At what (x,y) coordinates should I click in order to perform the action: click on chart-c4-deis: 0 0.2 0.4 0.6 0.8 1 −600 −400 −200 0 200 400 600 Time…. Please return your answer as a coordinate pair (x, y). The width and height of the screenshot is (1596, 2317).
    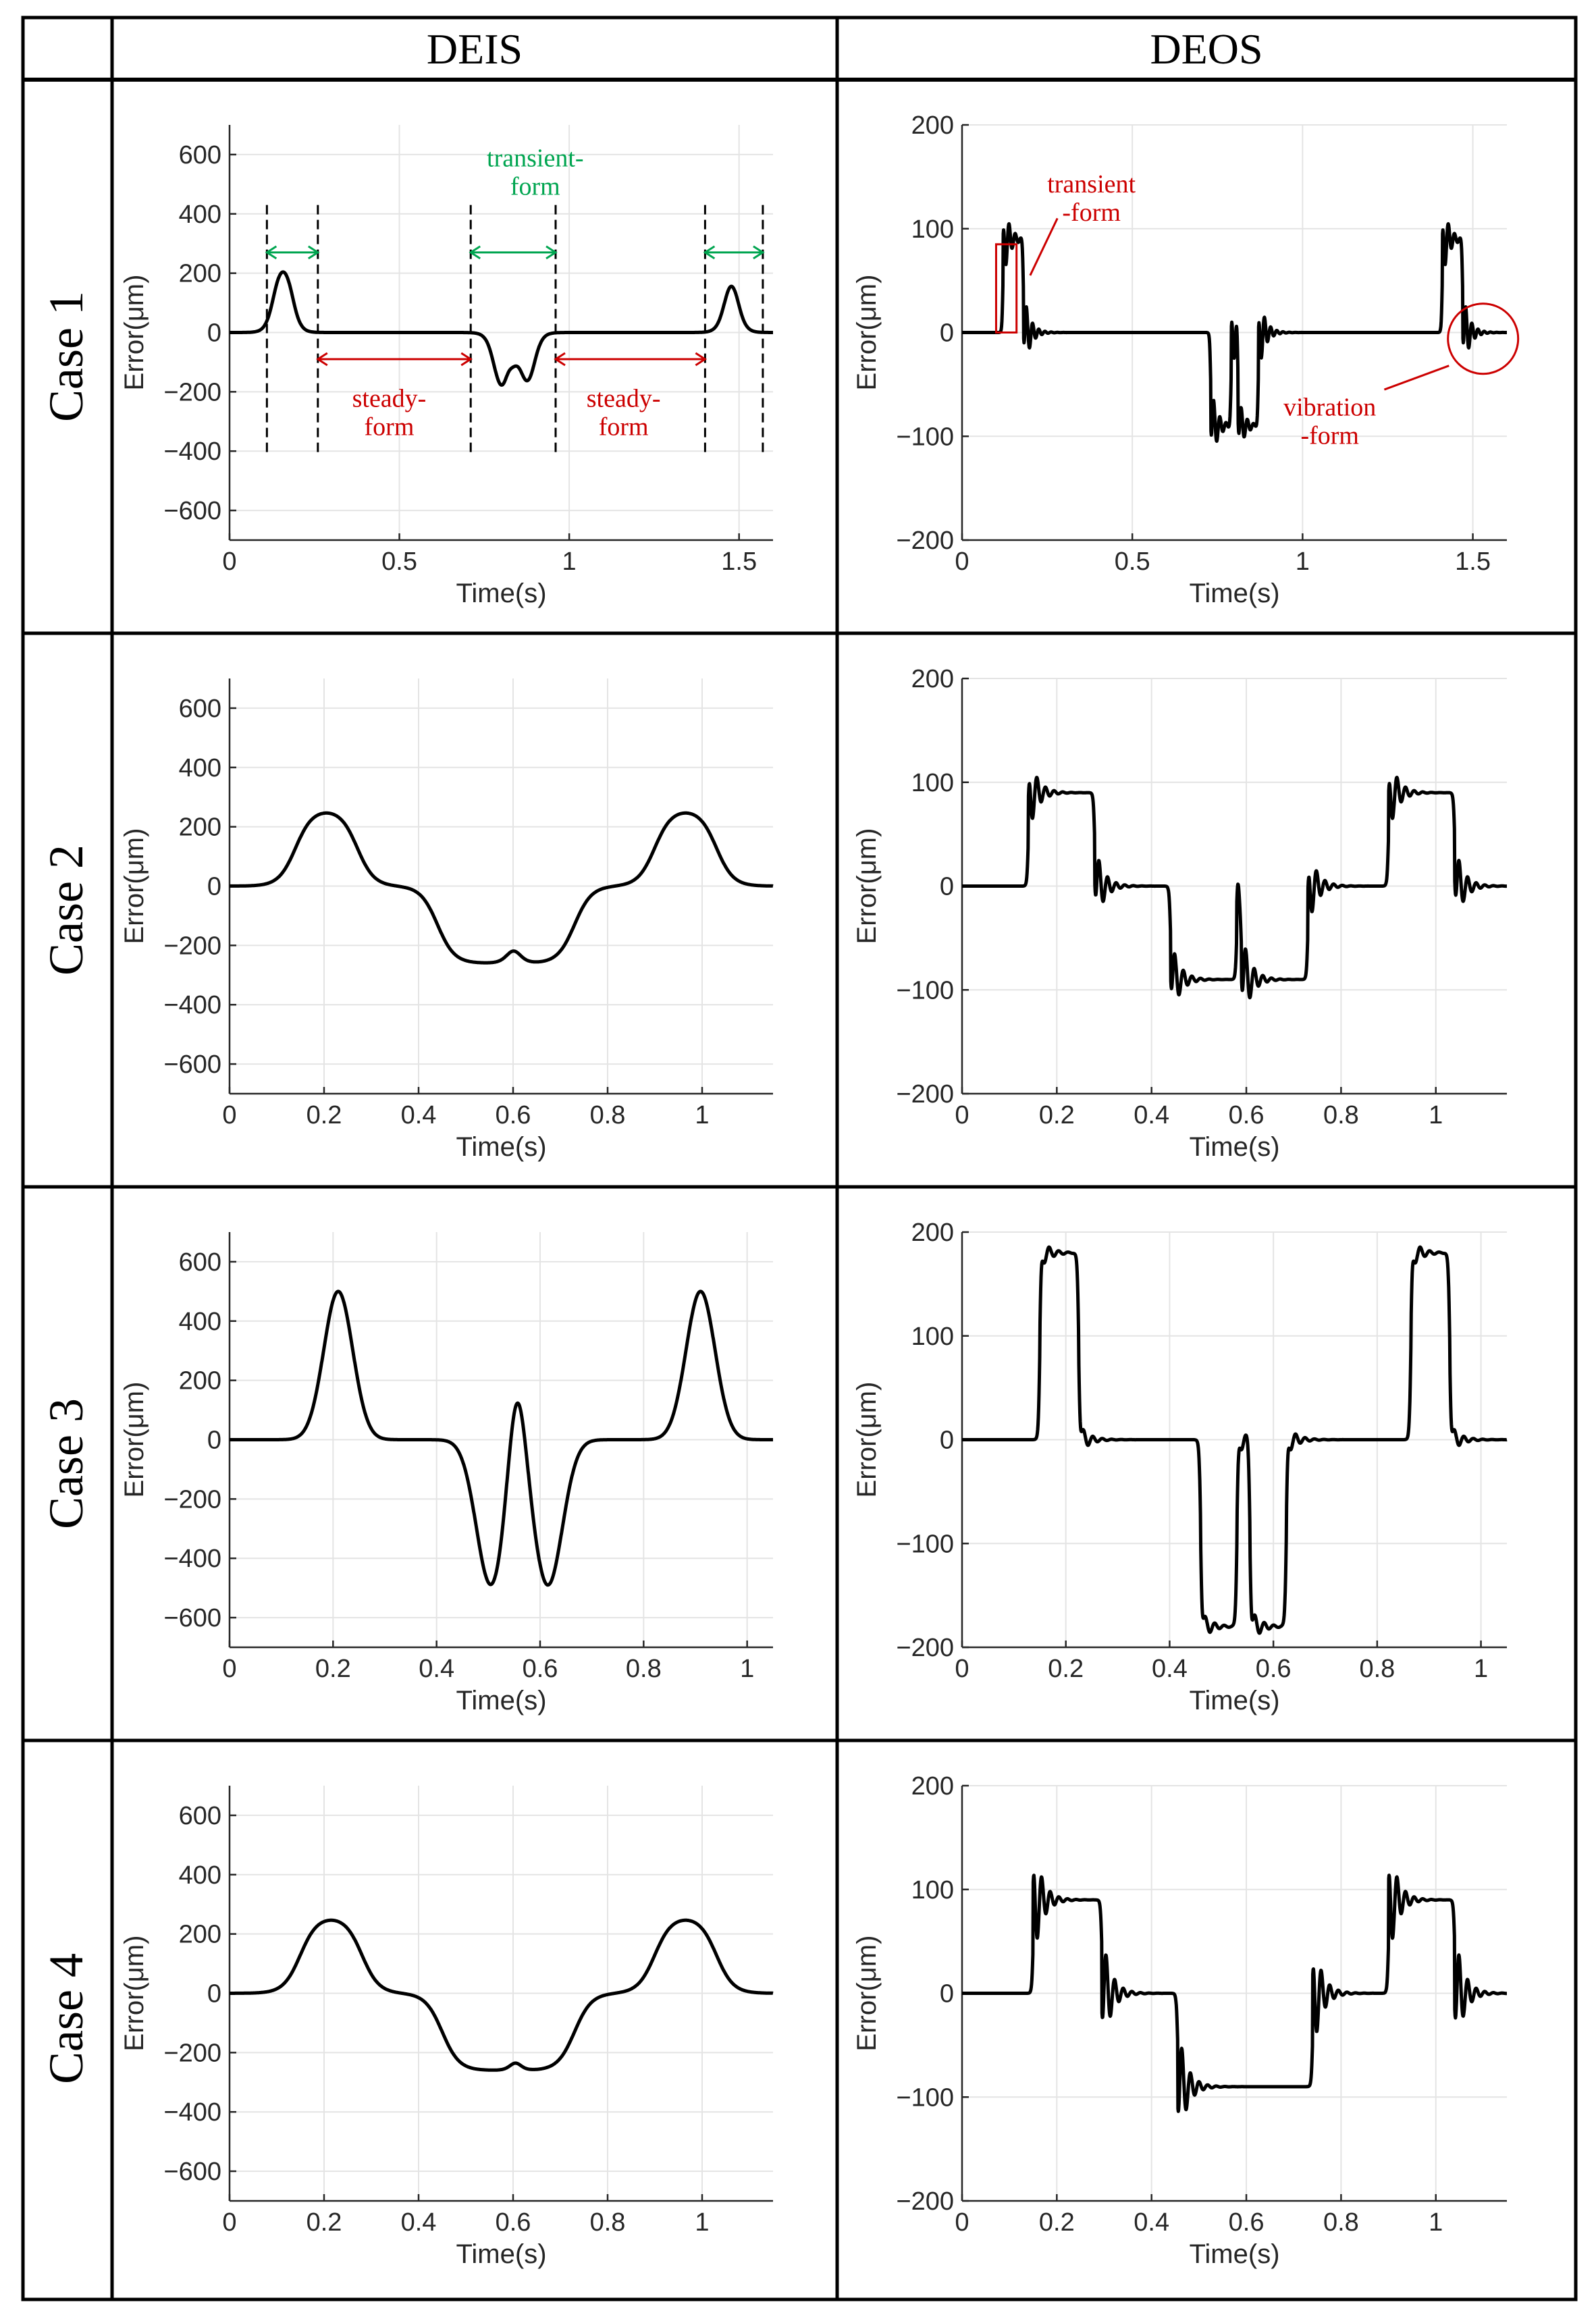
    Looking at the image, I should click on (447, 2027).